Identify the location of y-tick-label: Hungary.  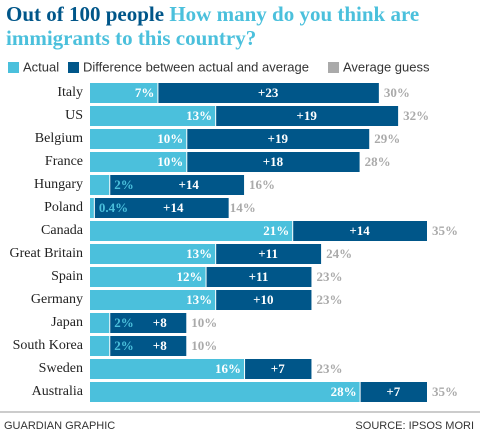
(58, 184).